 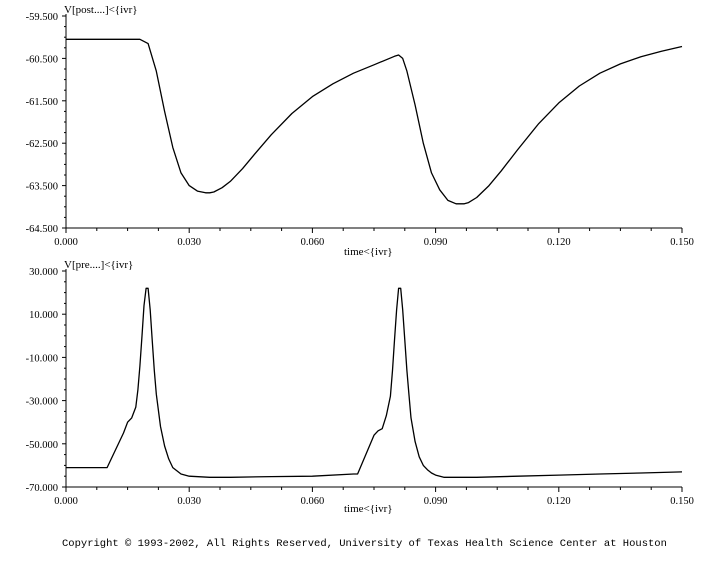 I want to click on y-tick-label: -30.000, so click(x=42, y=402).